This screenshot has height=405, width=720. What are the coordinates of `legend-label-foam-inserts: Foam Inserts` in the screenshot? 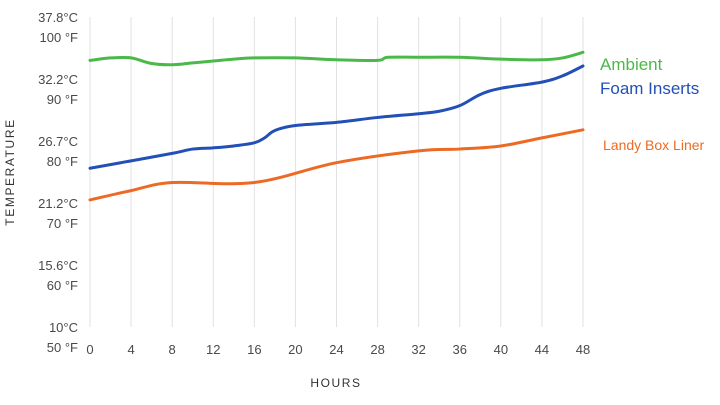 It's located at (649, 88).